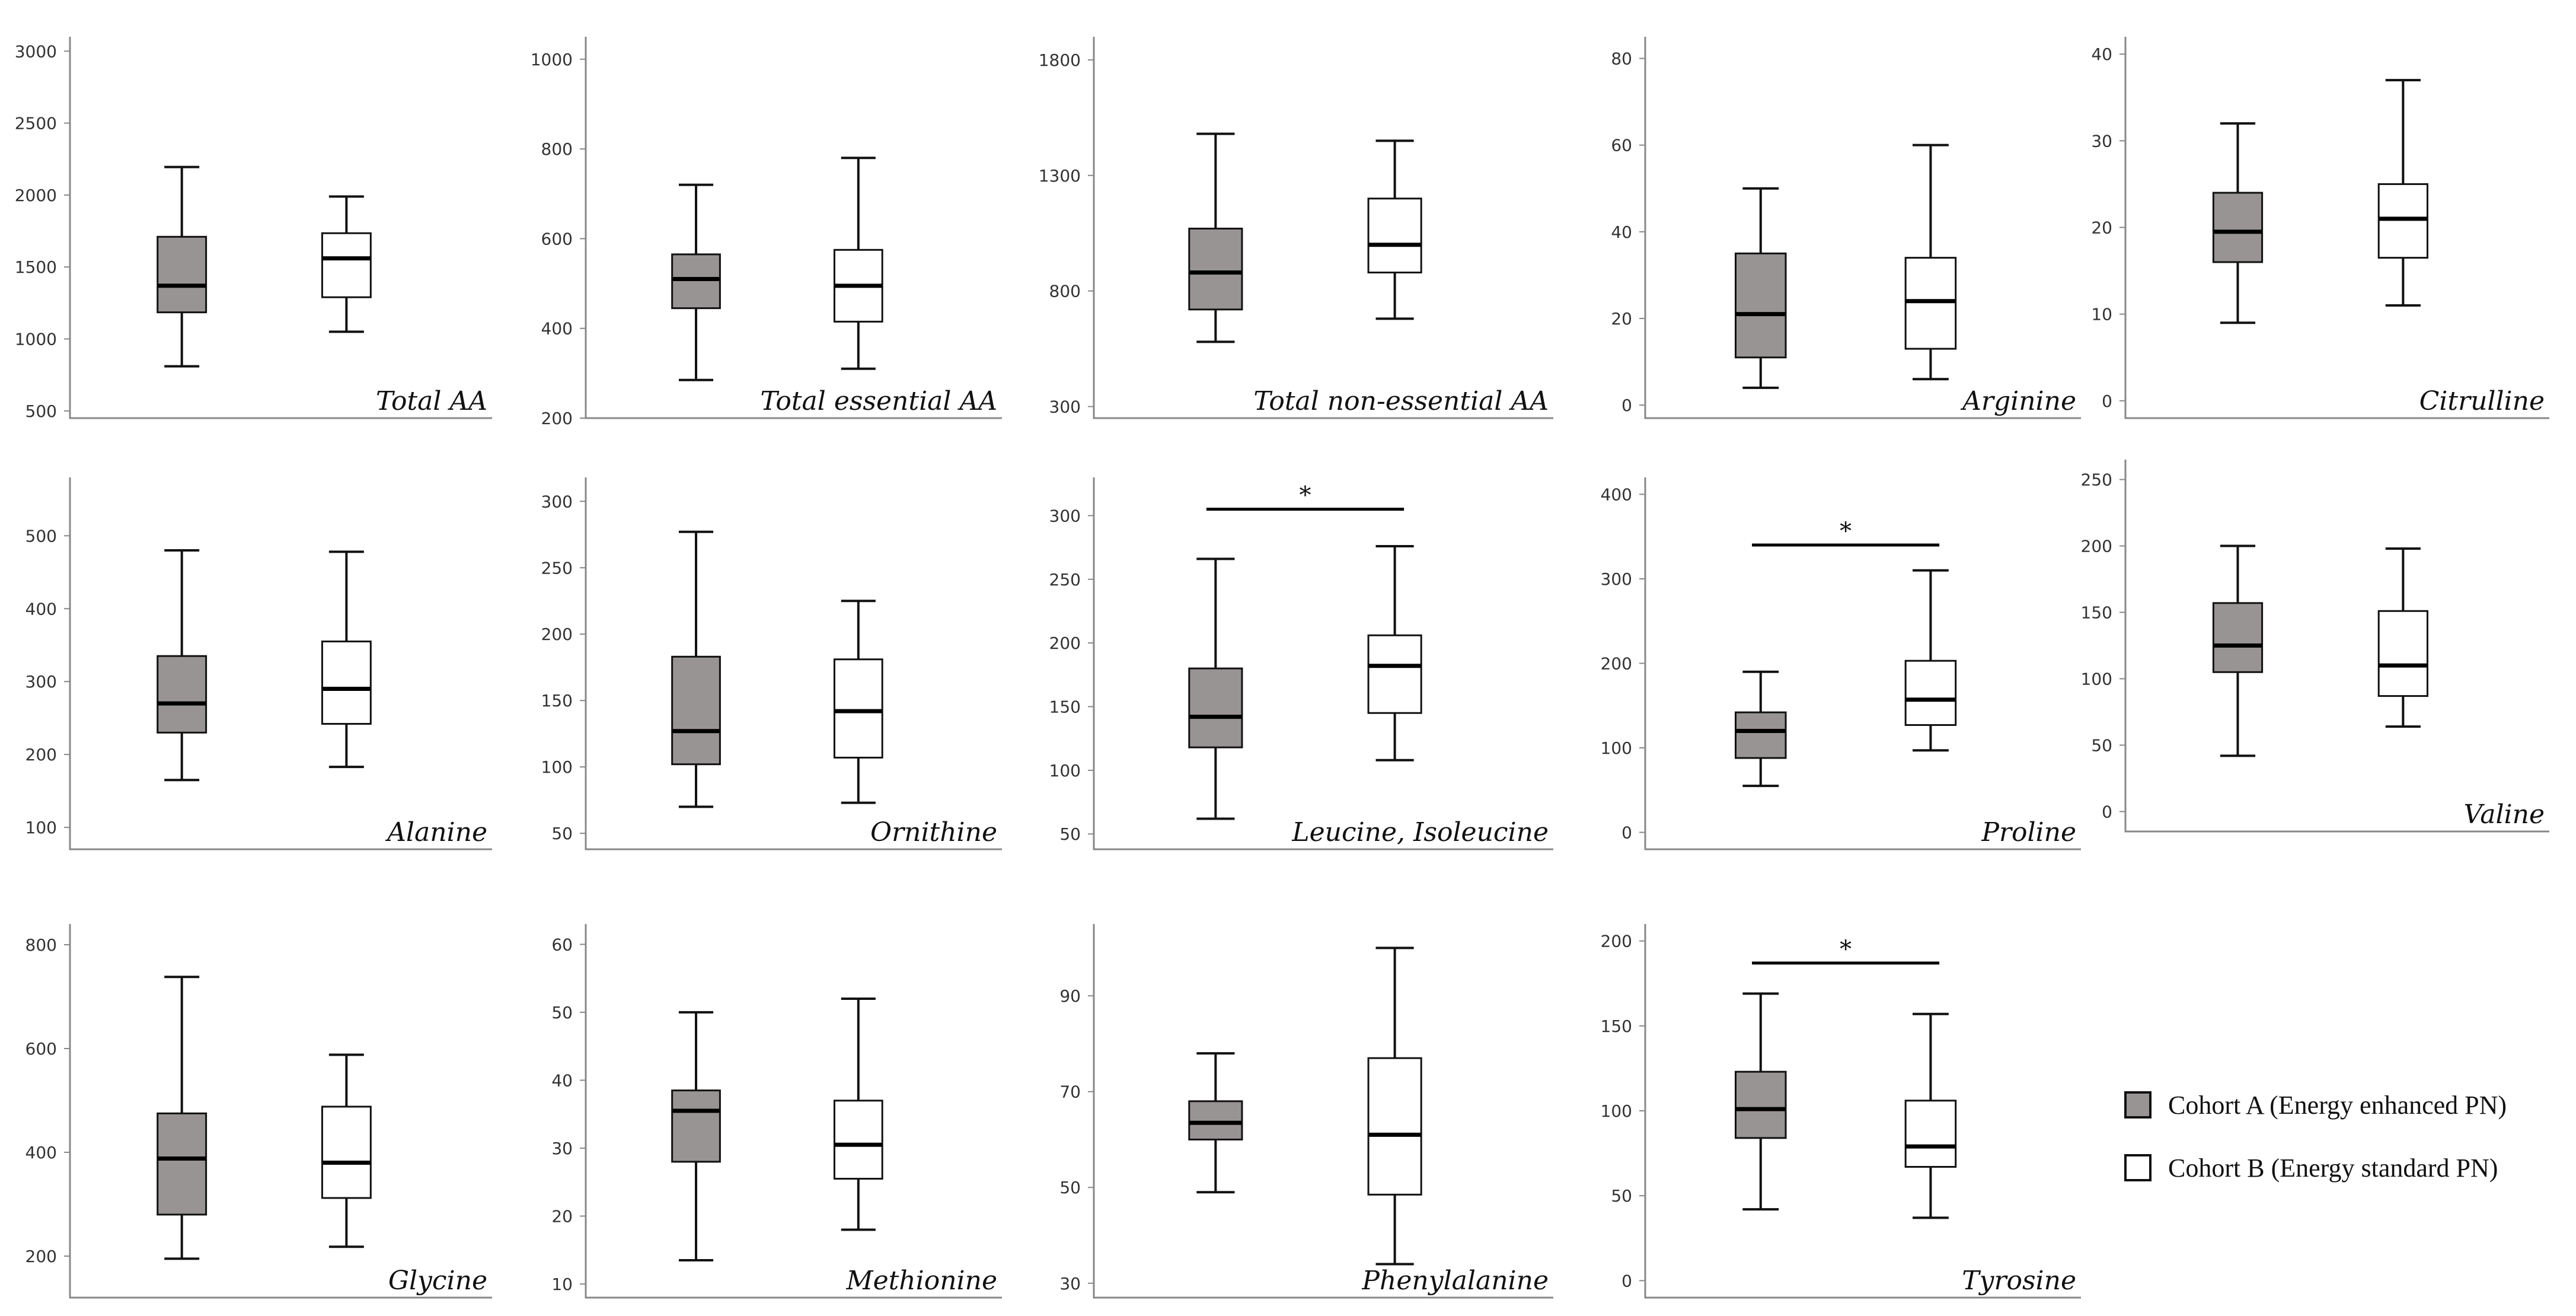  Describe the element at coordinates (1401, 401) in the screenshot. I see `panel-title-total-non-essential-aa: Total non-essential AA` at that location.